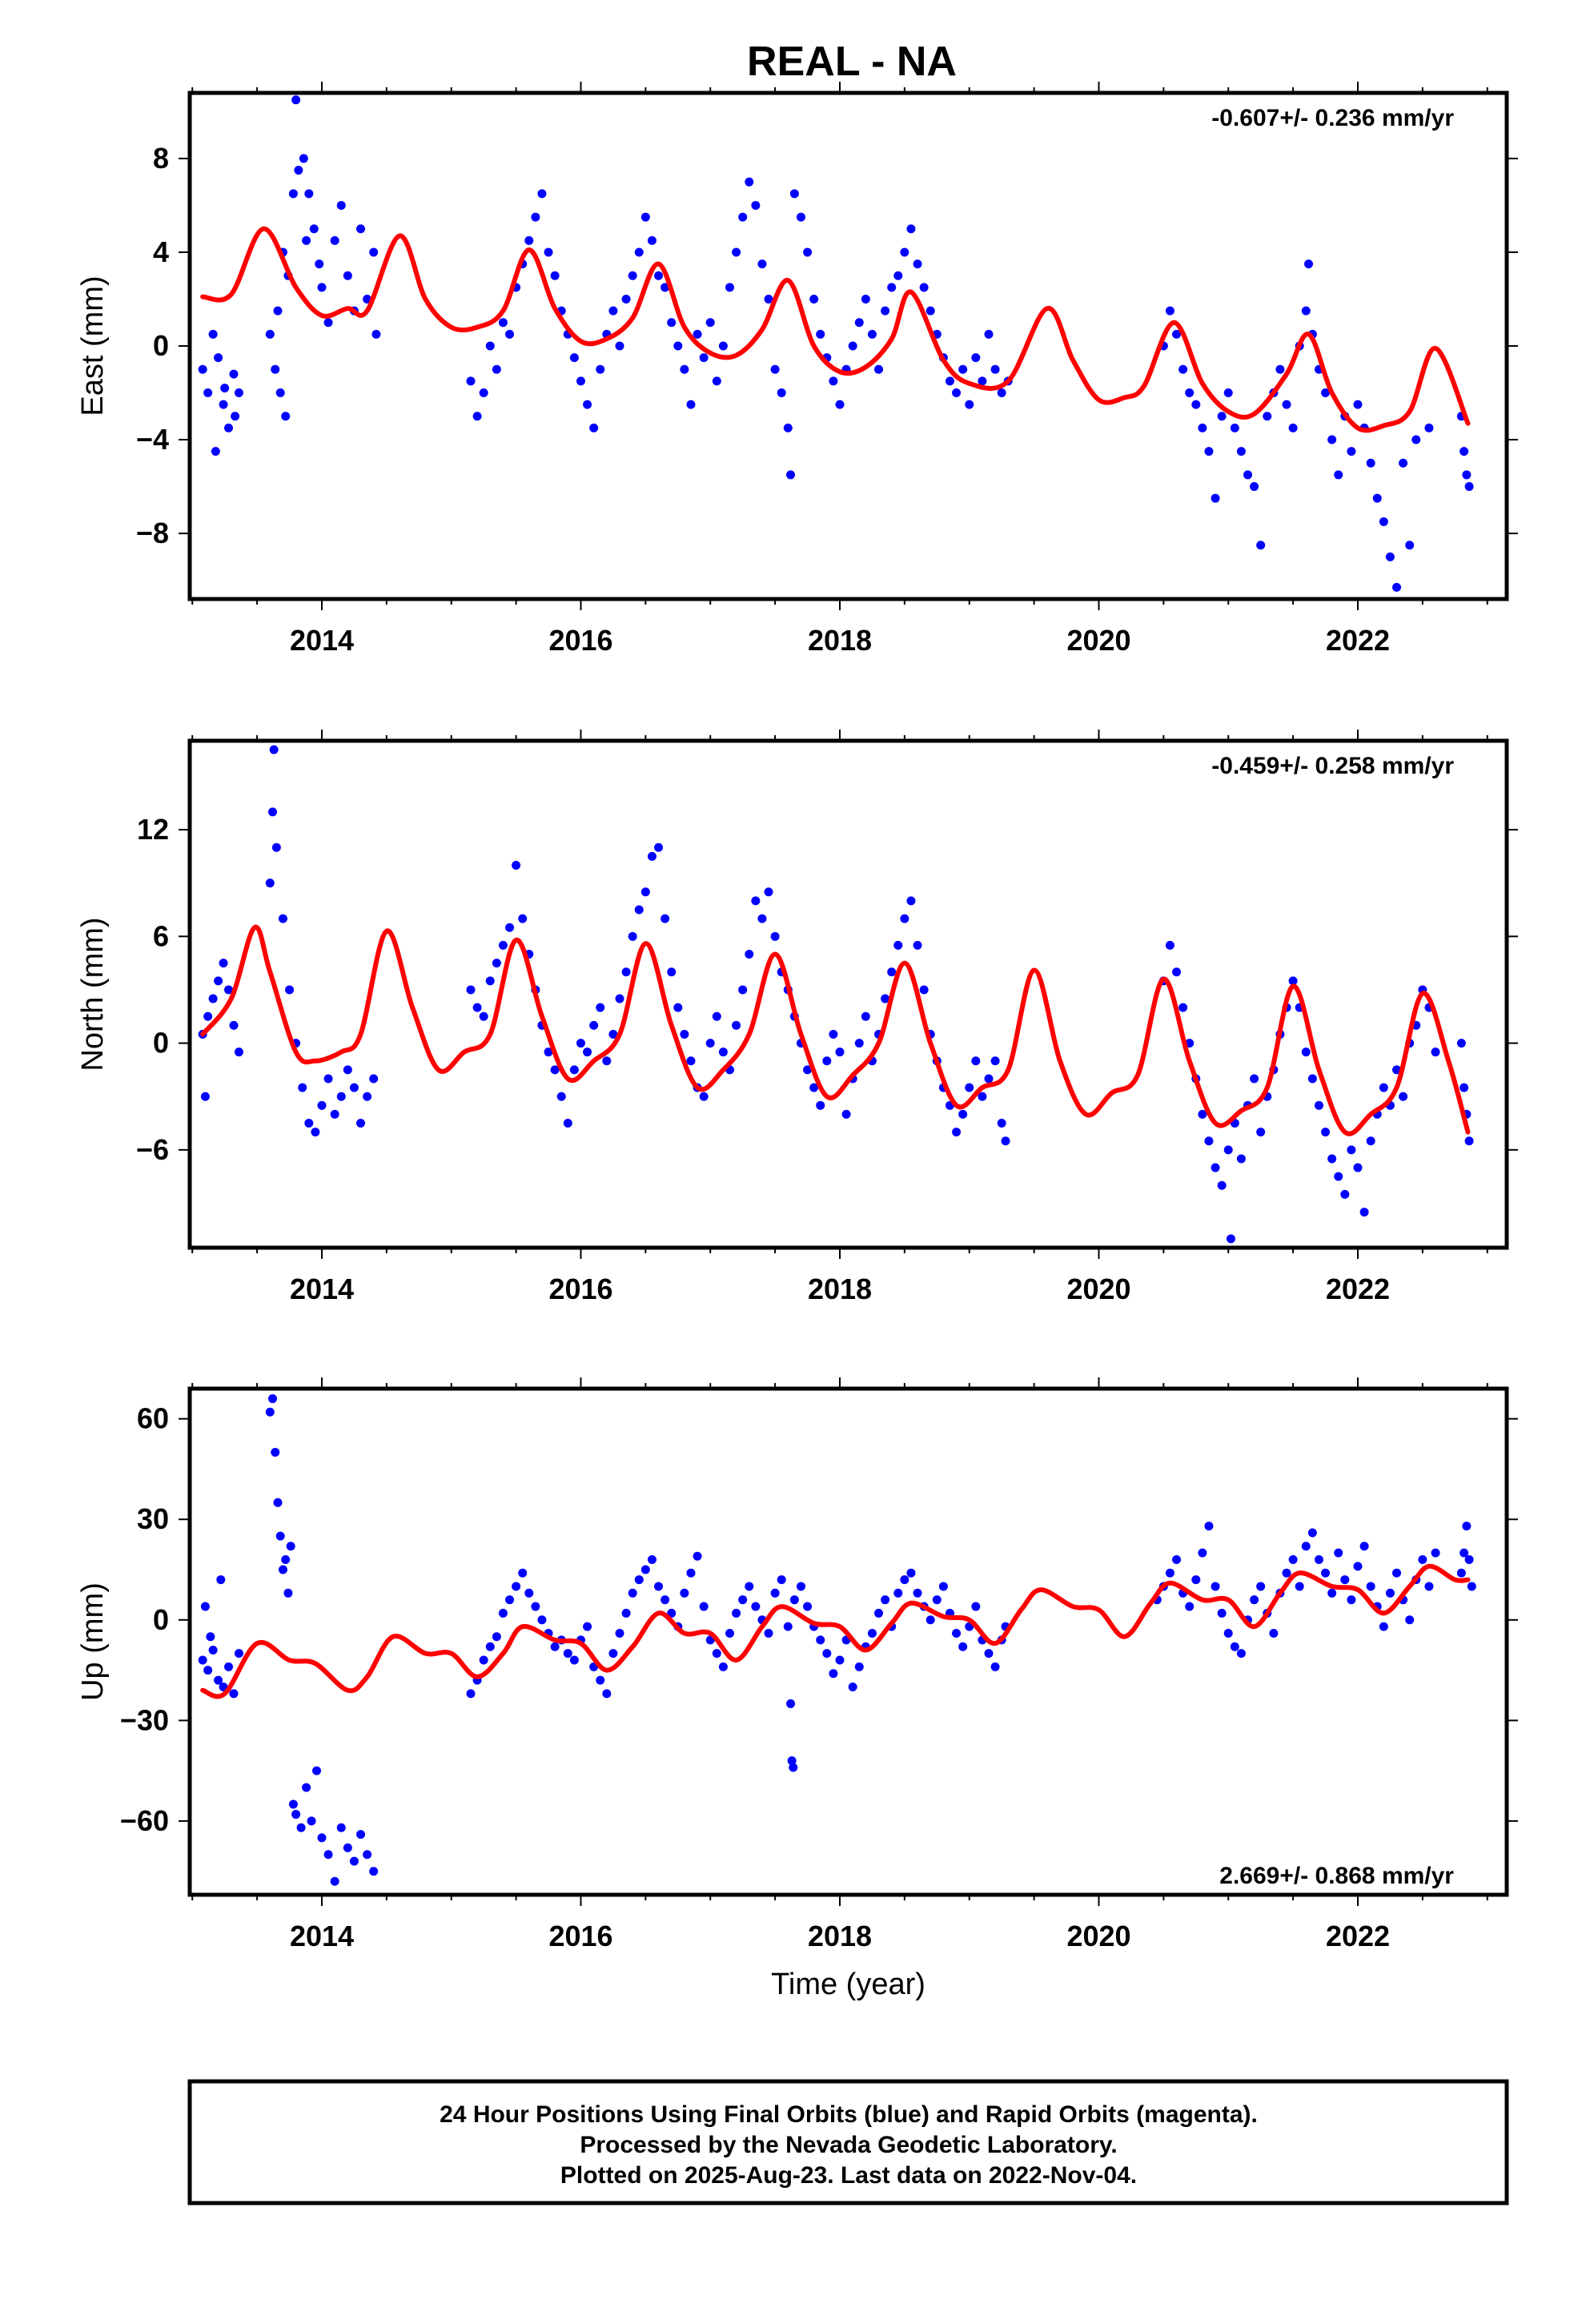  I want to click on rate-annotation: -0.607+/- 0.236 mm/yr, so click(1332, 118).